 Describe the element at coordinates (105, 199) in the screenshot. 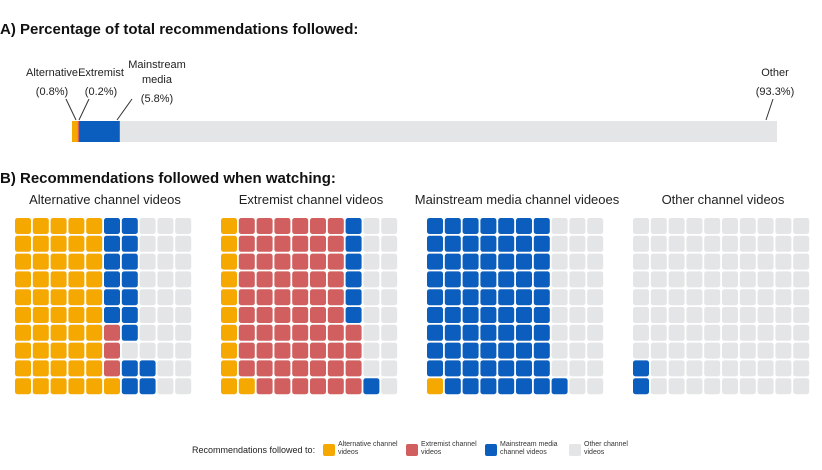

I see `waffle-panel-title: Alternative channel videos` at that location.